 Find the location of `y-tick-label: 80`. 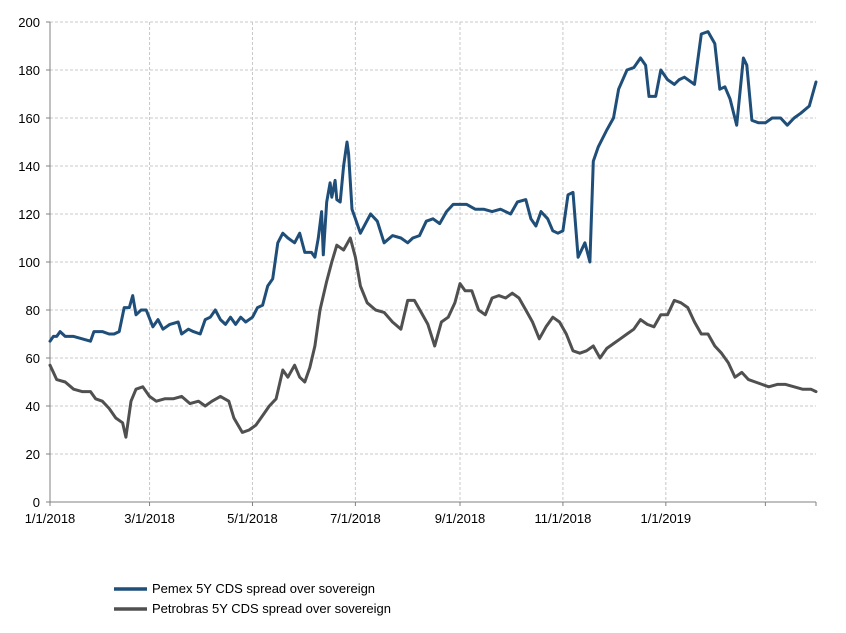

y-tick-label: 80 is located at coordinates (33, 310).